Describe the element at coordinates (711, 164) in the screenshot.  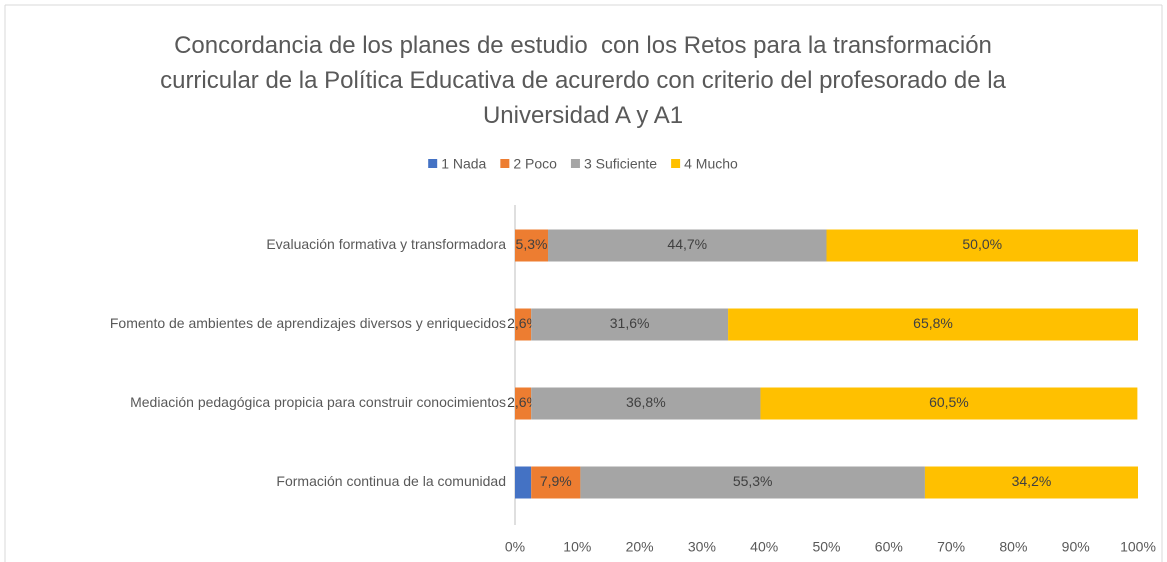
I see `legend-label: 4 Mucho` at that location.